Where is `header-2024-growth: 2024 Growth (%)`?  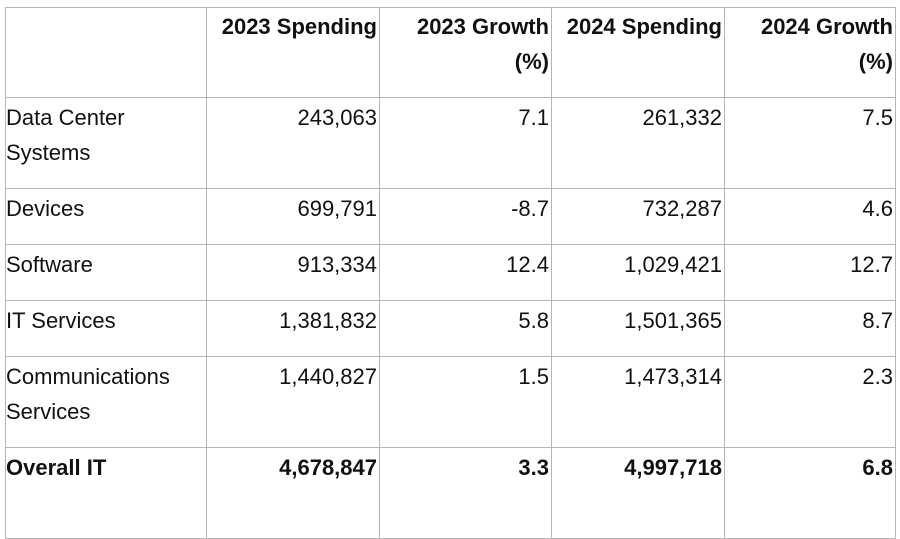 header-2024-growth: 2024 Growth (%) is located at coordinates (810, 52).